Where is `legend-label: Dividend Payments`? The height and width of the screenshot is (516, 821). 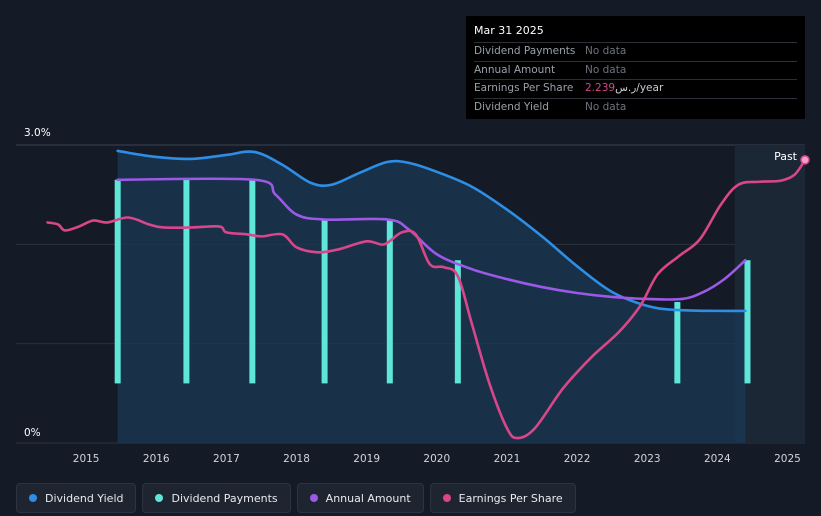 legend-label: Dividend Payments is located at coordinates (224, 498).